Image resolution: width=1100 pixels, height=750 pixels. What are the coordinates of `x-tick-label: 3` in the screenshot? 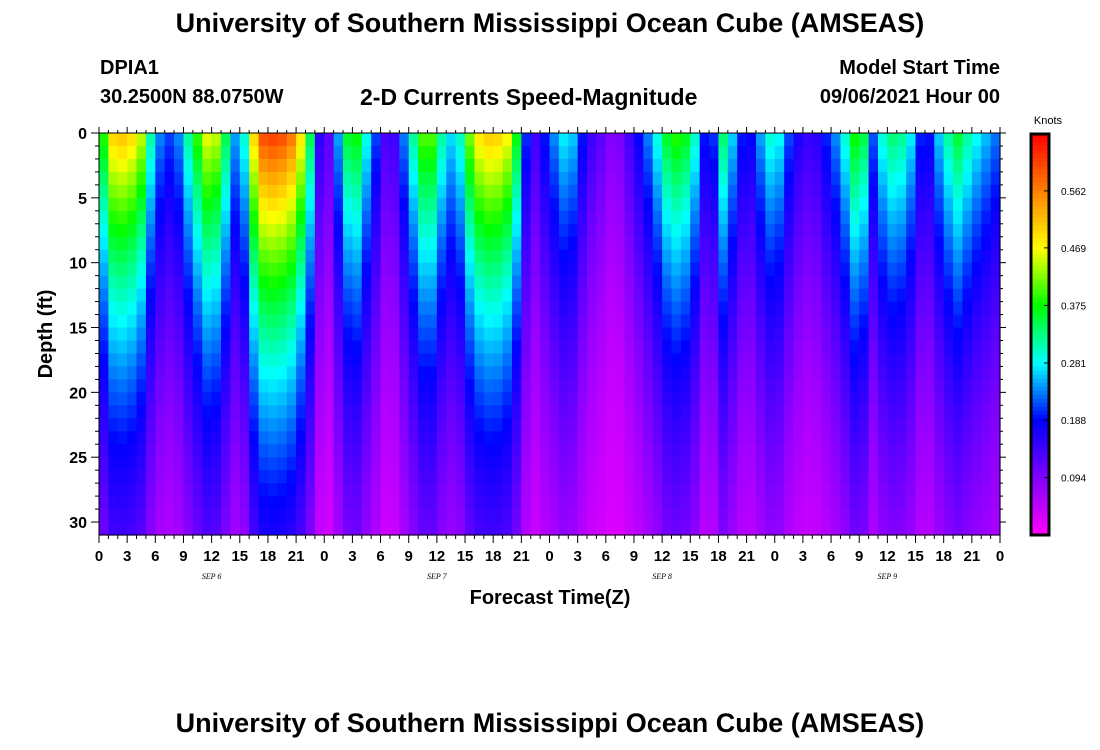 It's located at (803, 556).